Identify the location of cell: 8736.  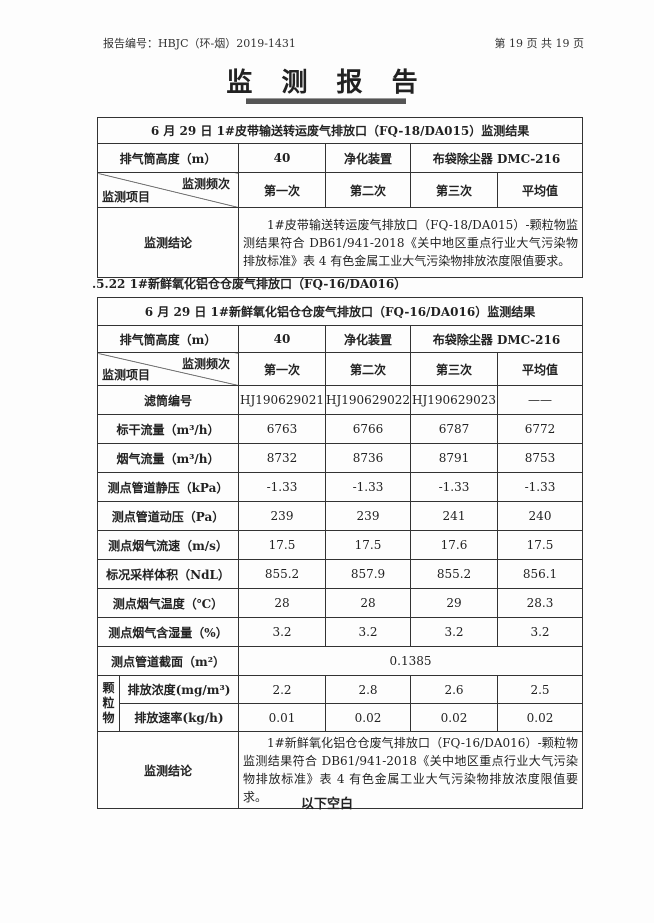
(368, 458).